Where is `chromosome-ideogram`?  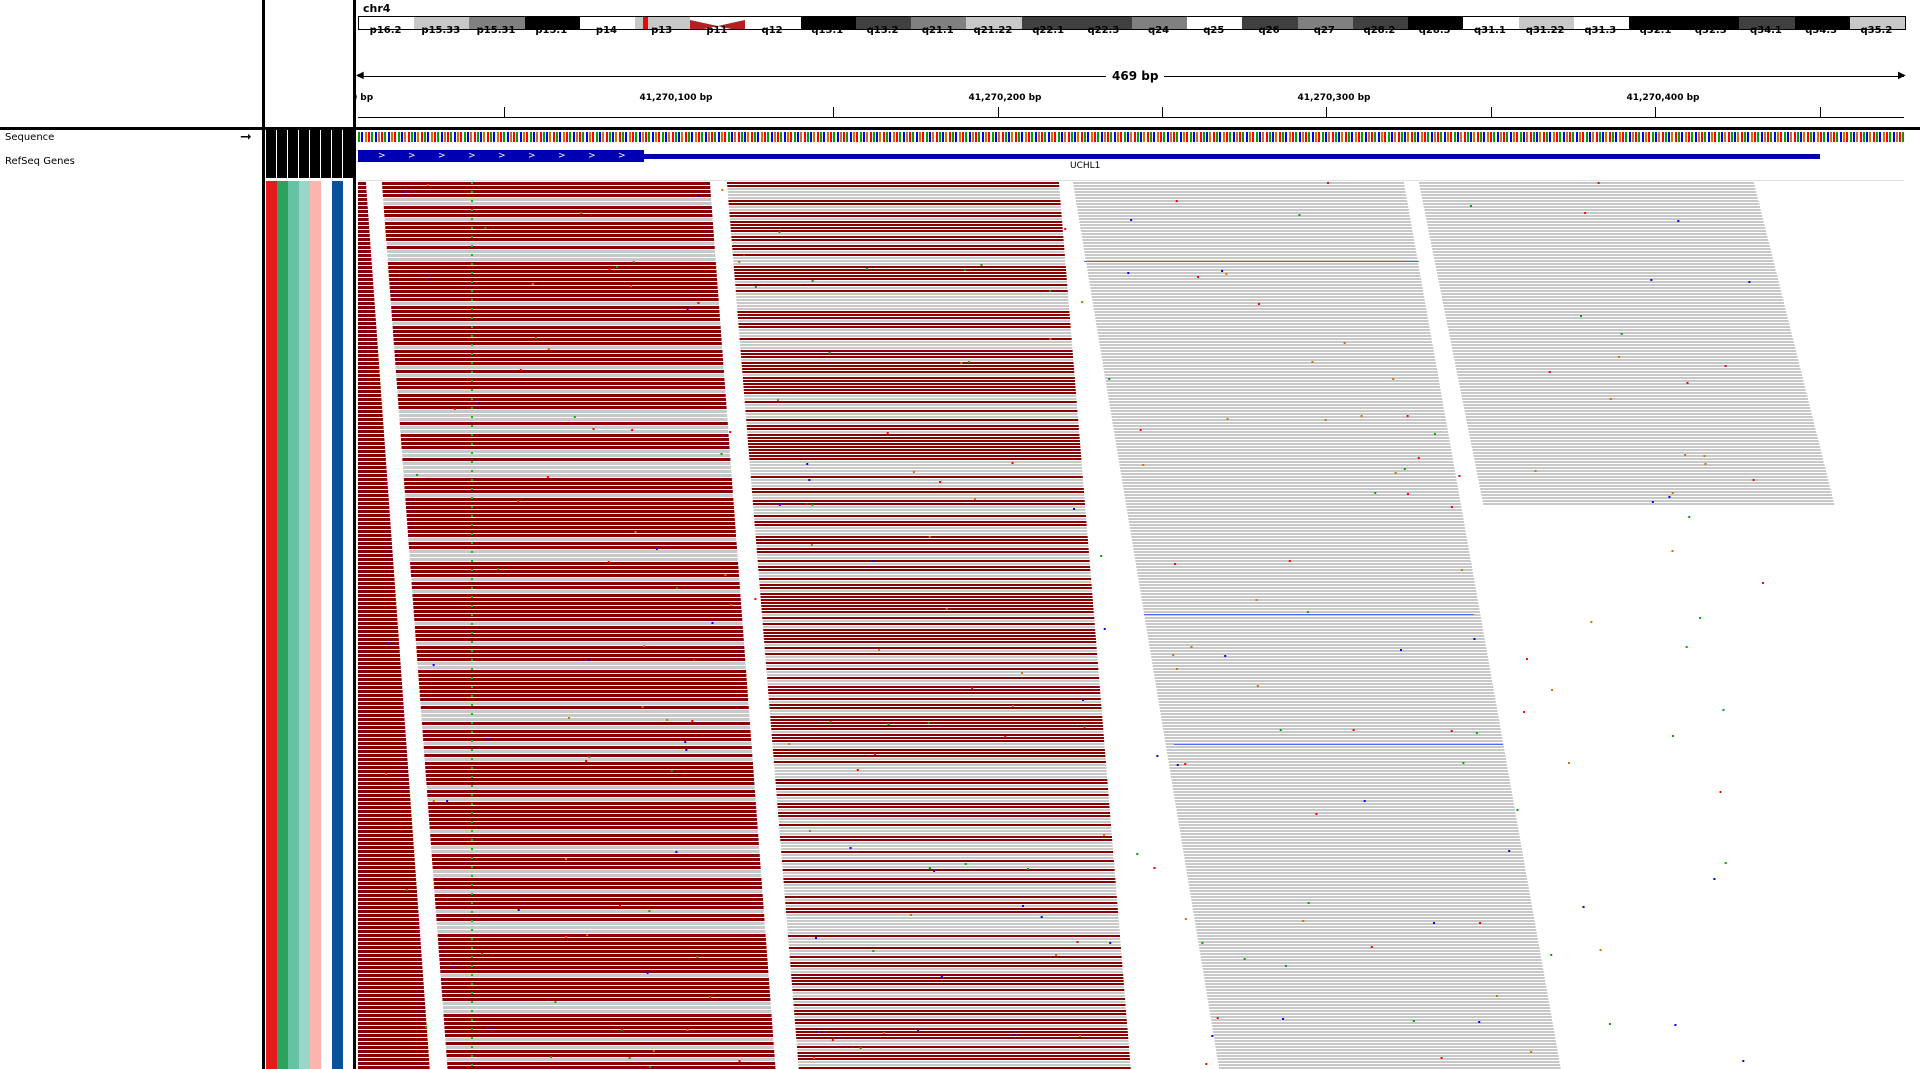 chromosome-ideogram is located at coordinates (1132, 23).